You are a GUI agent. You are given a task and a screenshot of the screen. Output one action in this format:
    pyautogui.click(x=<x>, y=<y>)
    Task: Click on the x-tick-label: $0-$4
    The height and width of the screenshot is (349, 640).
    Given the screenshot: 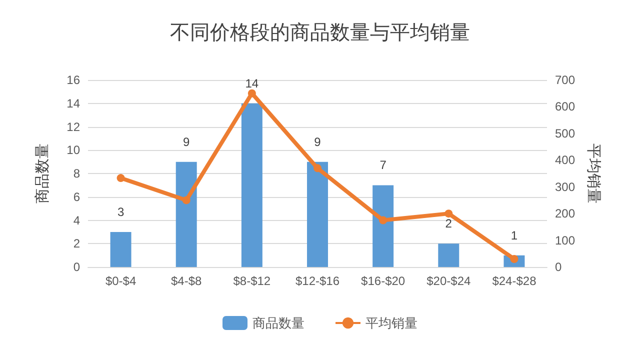 What is the action you would take?
    pyautogui.click(x=120, y=281)
    